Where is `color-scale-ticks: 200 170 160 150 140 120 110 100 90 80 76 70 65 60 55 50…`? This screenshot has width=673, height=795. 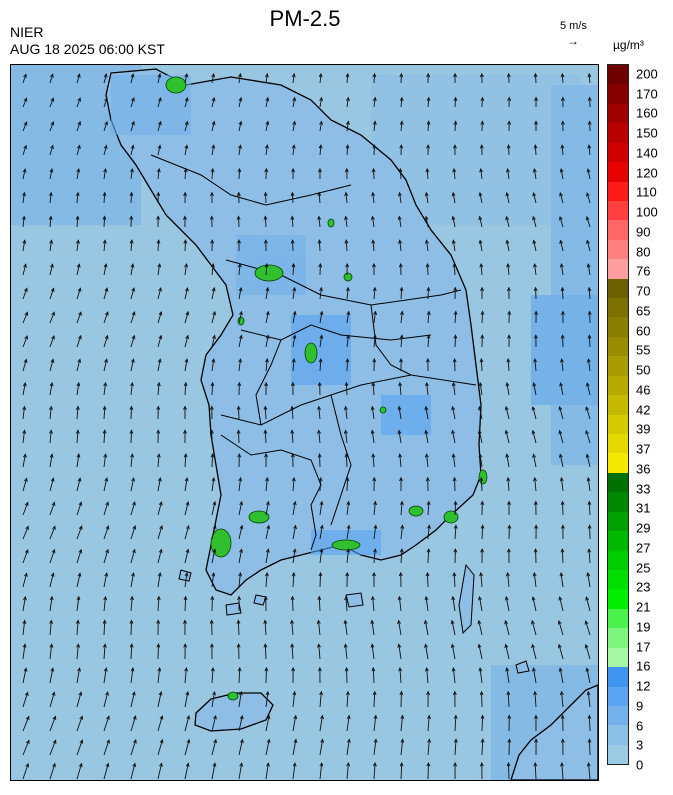 color-scale-ticks: 200 170 160 150 140 120 110 100 90 80 76 70 65 60 55 50… is located at coordinates (654, 418).